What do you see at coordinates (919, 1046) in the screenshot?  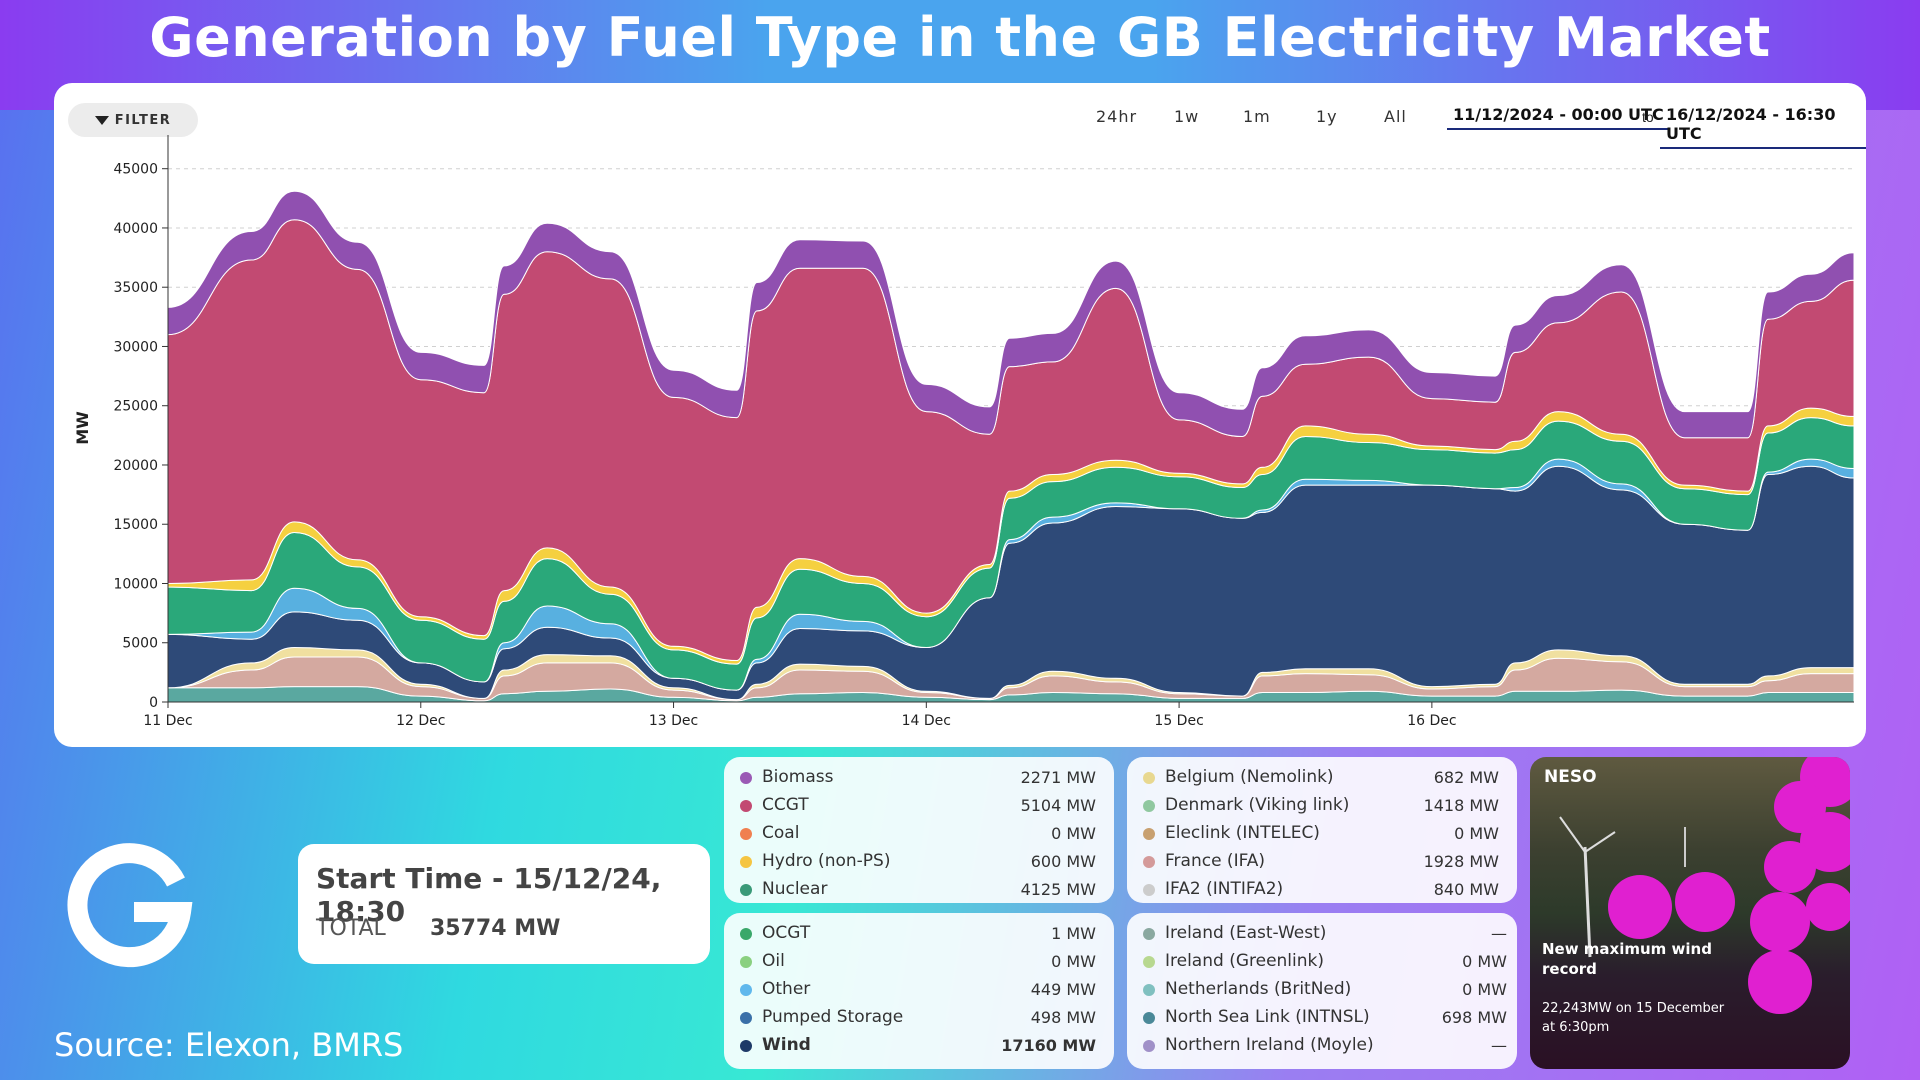 I see `legend-row: Wind 17160 MW` at bounding box center [919, 1046].